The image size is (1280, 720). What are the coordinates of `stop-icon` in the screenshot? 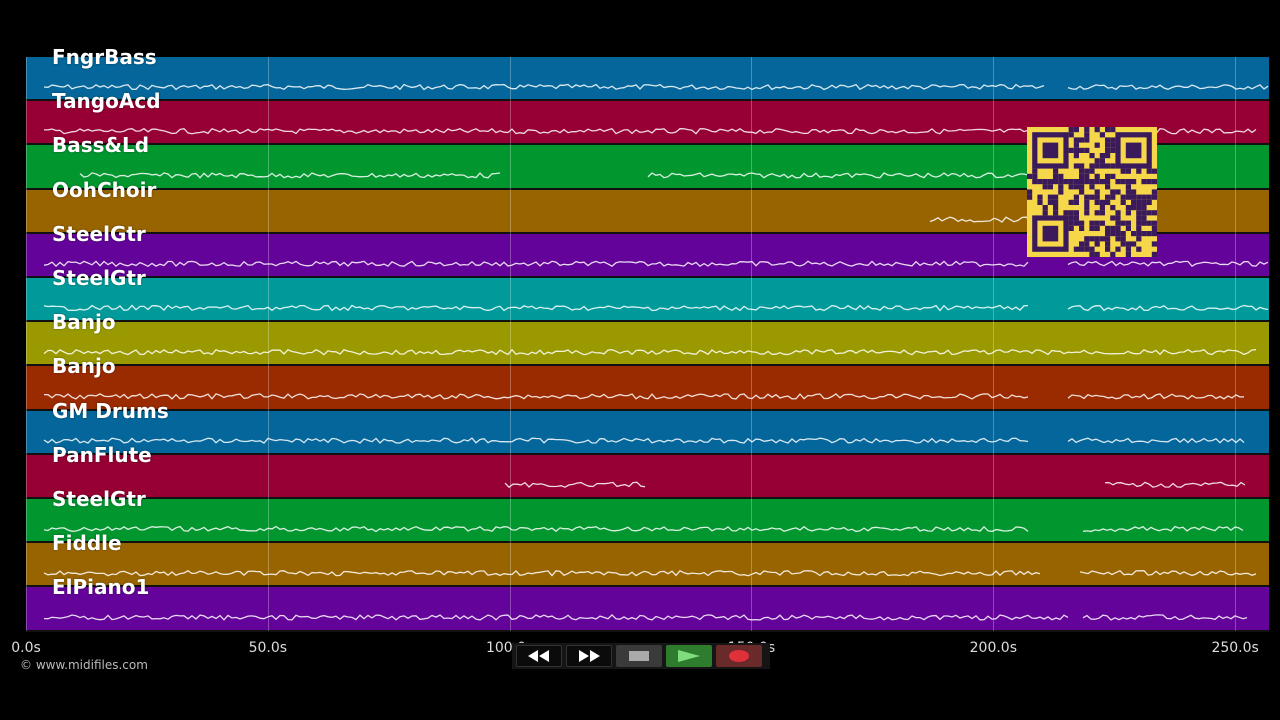 It's located at (639, 656).